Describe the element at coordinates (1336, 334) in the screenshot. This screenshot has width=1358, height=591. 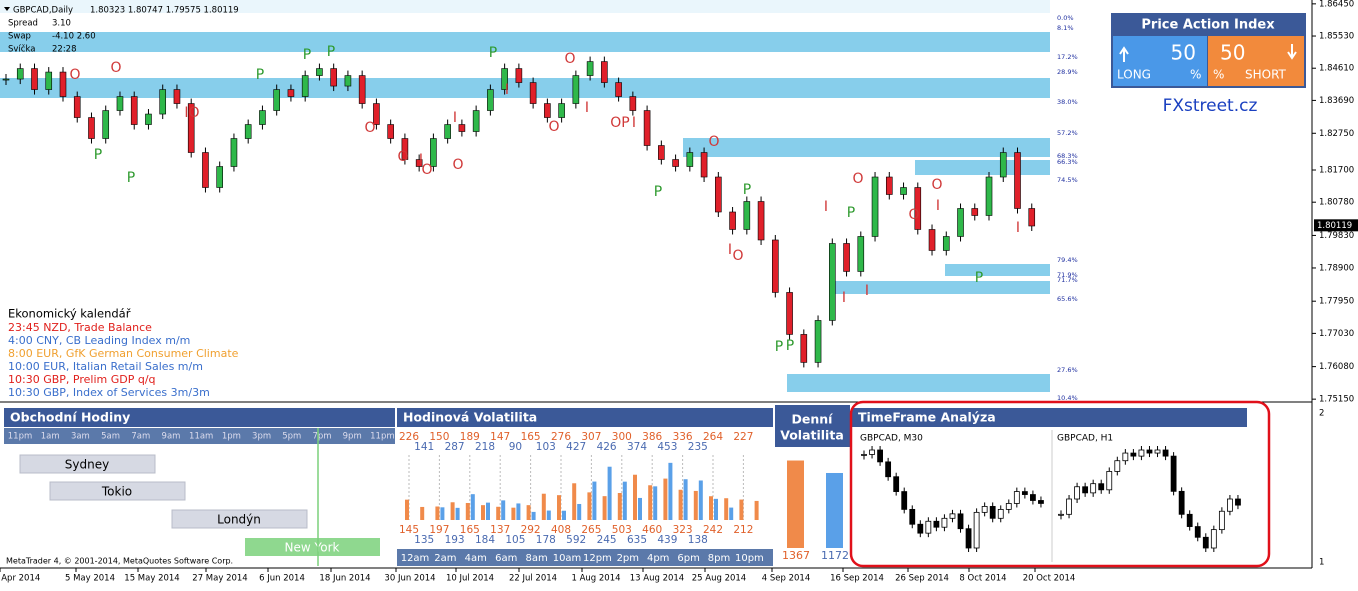
I see `y-tick-label: 1.77030` at that location.